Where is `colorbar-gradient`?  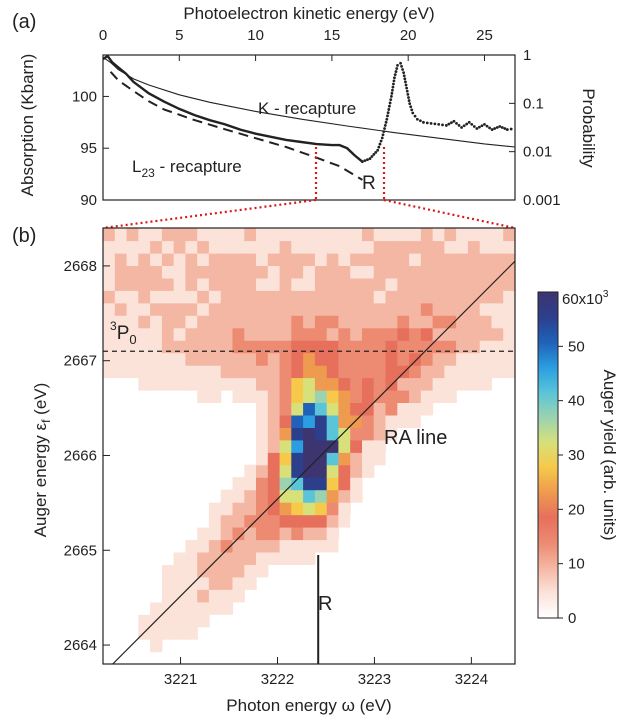
colorbar-gradient is located at coordinates (548, 455).